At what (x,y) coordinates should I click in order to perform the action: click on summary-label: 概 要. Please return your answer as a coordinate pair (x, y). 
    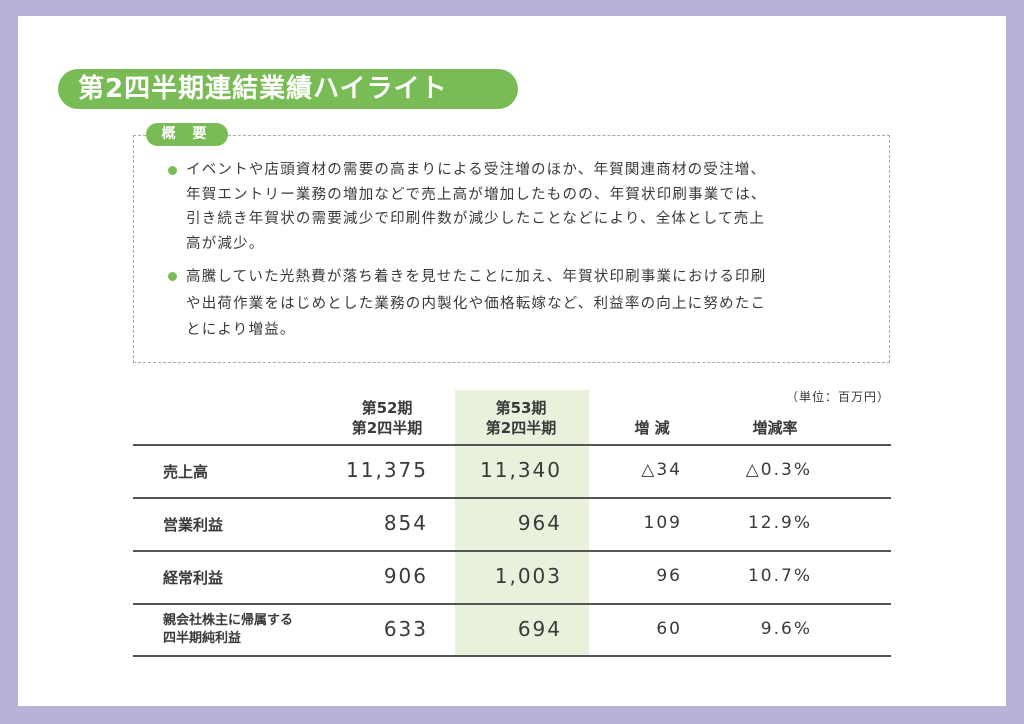
    Looking at the image, I should click on (187, 134).